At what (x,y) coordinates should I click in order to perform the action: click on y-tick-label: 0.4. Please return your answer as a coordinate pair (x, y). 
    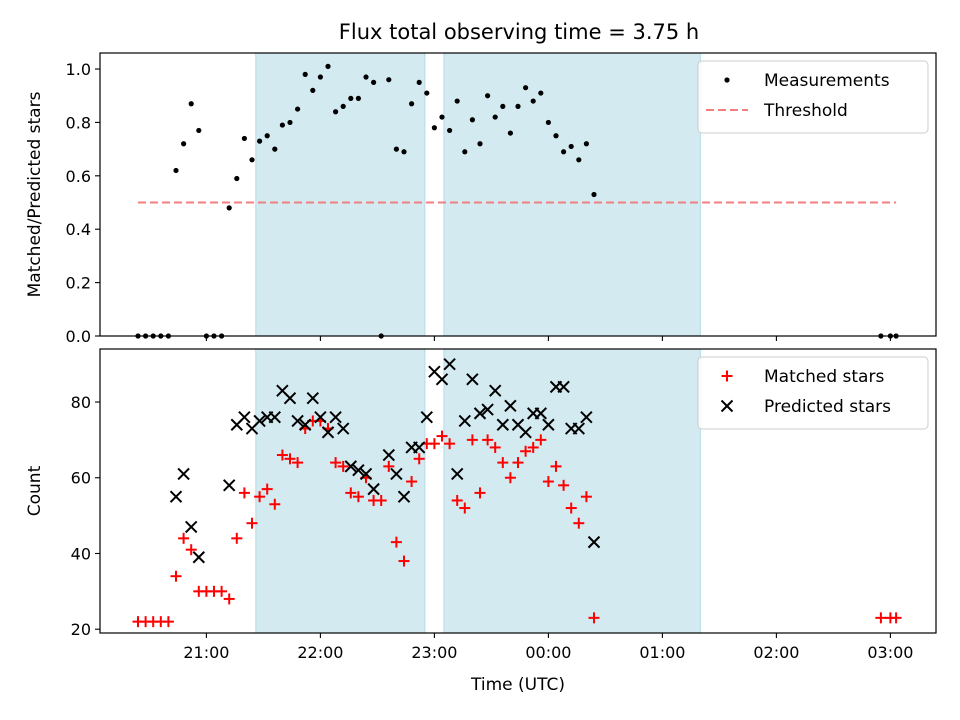
    Looking at the image, I should click on (78, 229).